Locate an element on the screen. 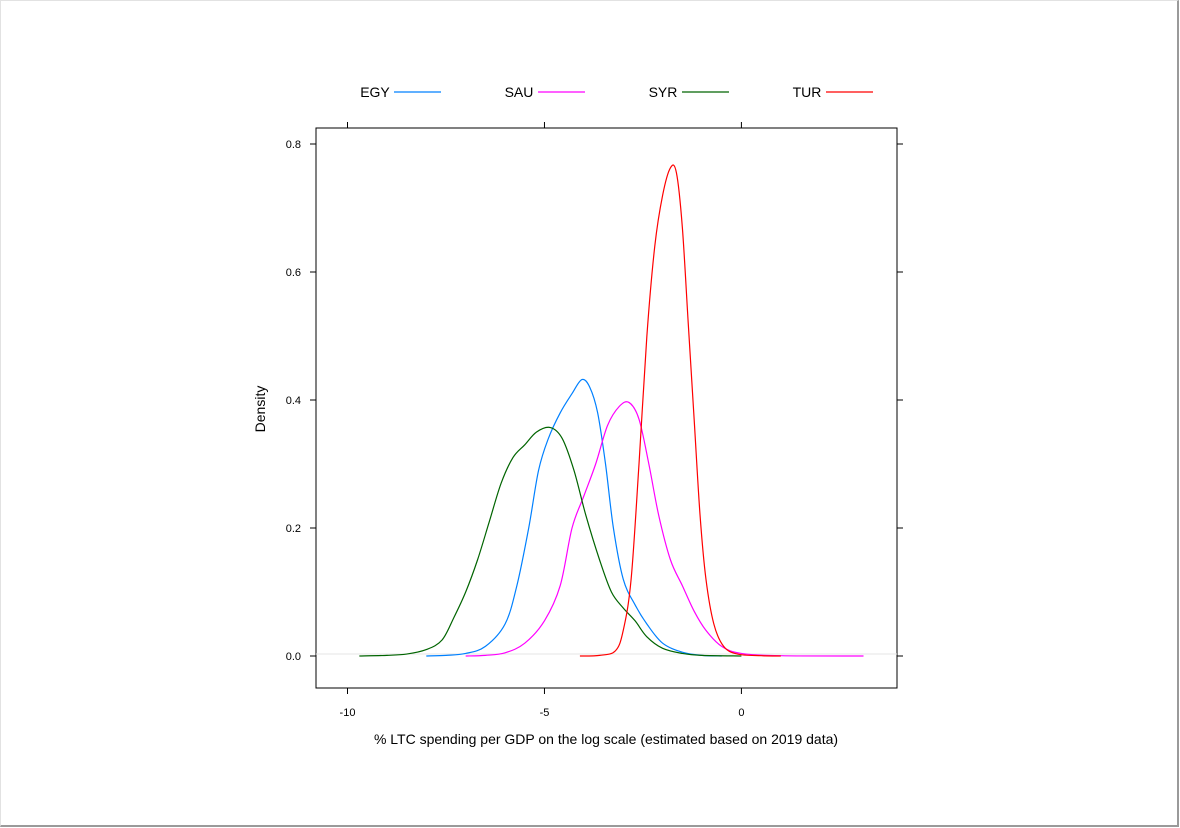  series-line-tur is located at coordinates (680, 410).